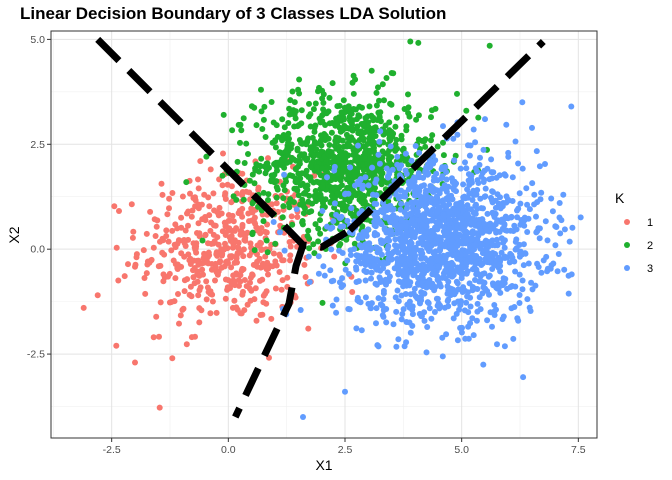  I want to click on legend-label-1: 1, so click(650, 223).